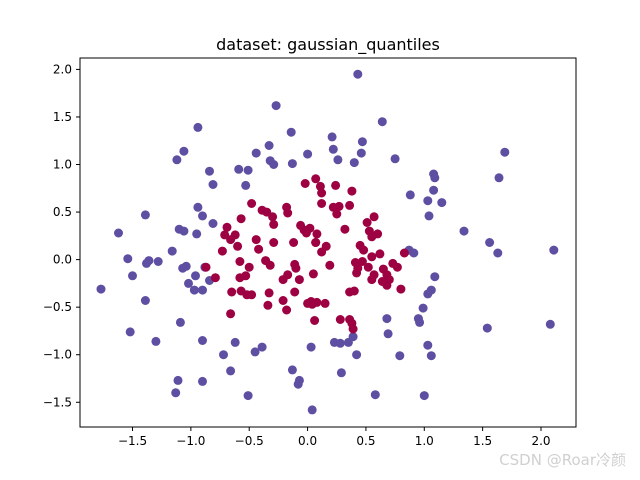  Describe the element at coordinates (249, 441) in the screenshot. I see `x-tick-label: −0.5` at that location.